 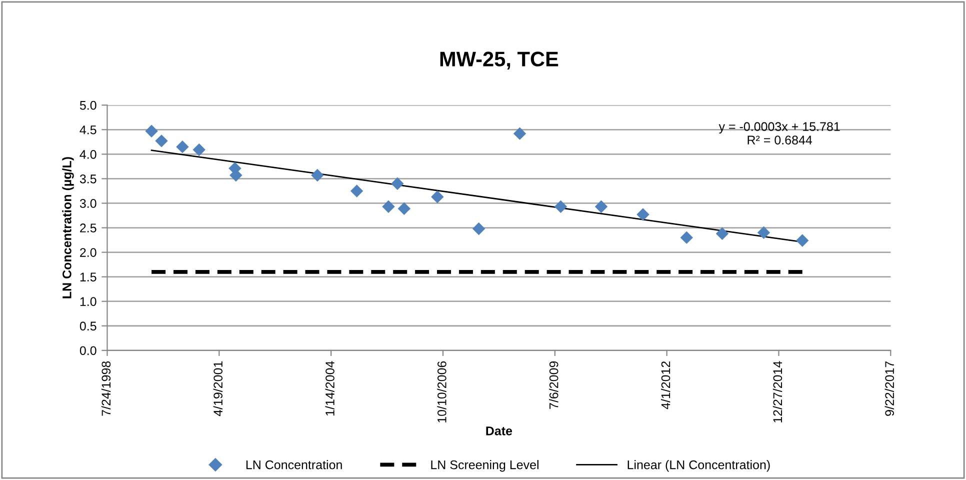 I want to click on x-tick-label: 10/10/2006, so click(x=441, y=391).